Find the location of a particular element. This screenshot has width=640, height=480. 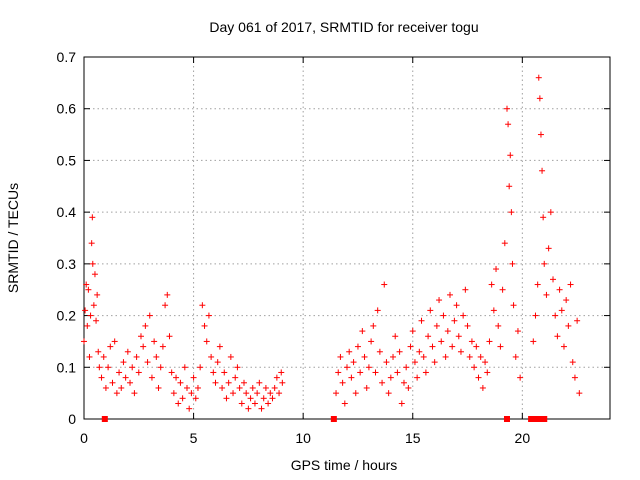

y-tick-label: 0.7 is located at coordinates (67, 57).